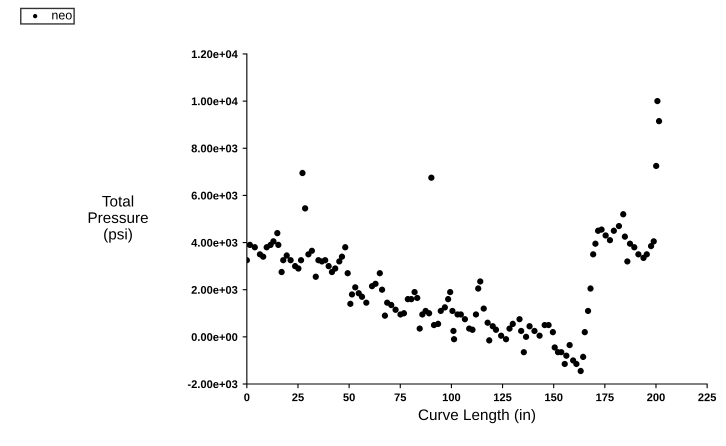  Describe the element at coordinates (247, 397) in the screenshot. I see `x-tick-label: 0` at that location.